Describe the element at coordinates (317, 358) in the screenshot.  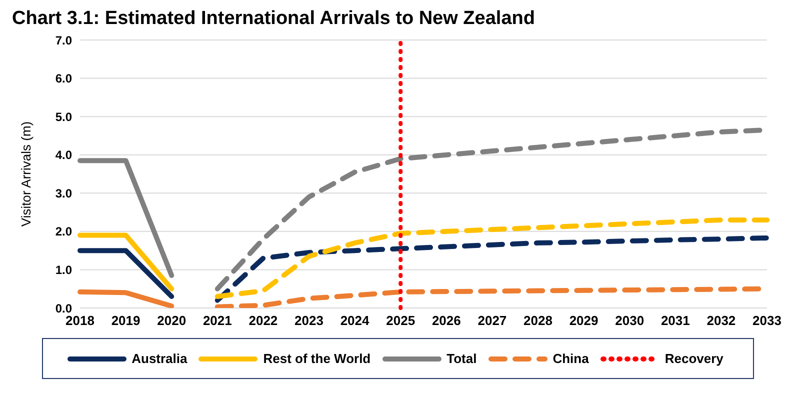
I see `legend-label: Rest of the World` at that location.